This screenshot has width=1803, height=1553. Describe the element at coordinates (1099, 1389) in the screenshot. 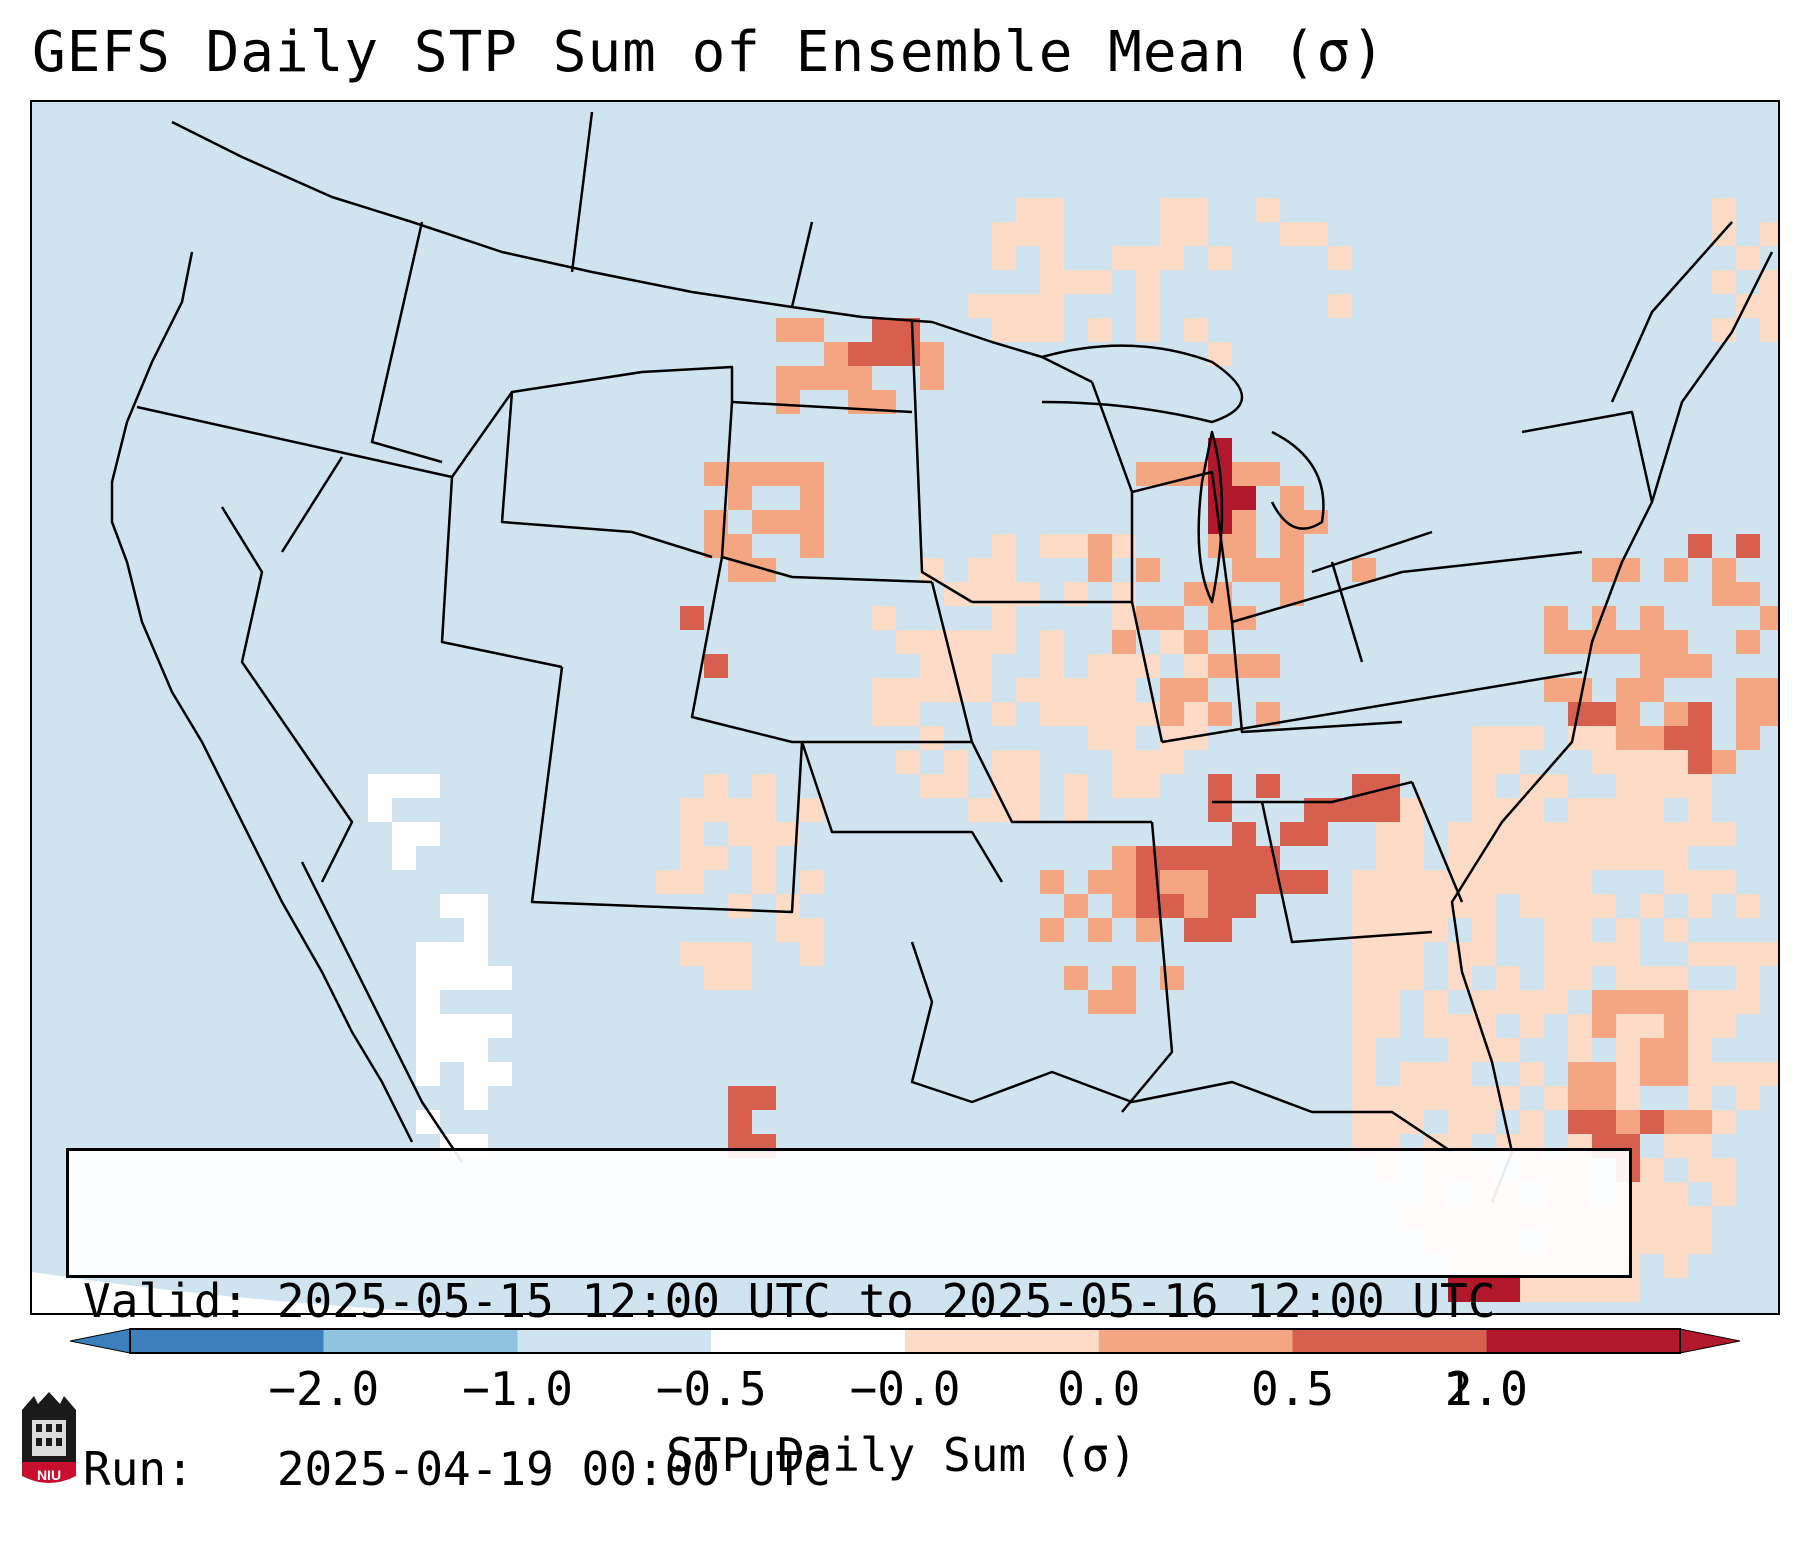

I see `colorbar-tick-label: 0.0` at that location.